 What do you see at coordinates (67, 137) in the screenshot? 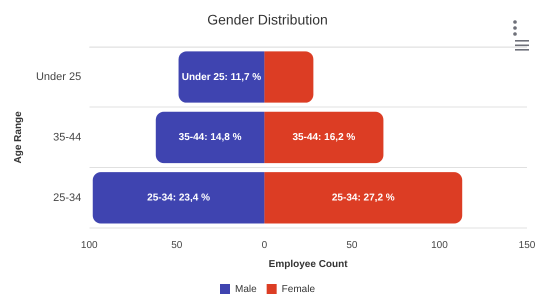
I see `y-tick-label: 35-44` at bounding box center [67, 137].